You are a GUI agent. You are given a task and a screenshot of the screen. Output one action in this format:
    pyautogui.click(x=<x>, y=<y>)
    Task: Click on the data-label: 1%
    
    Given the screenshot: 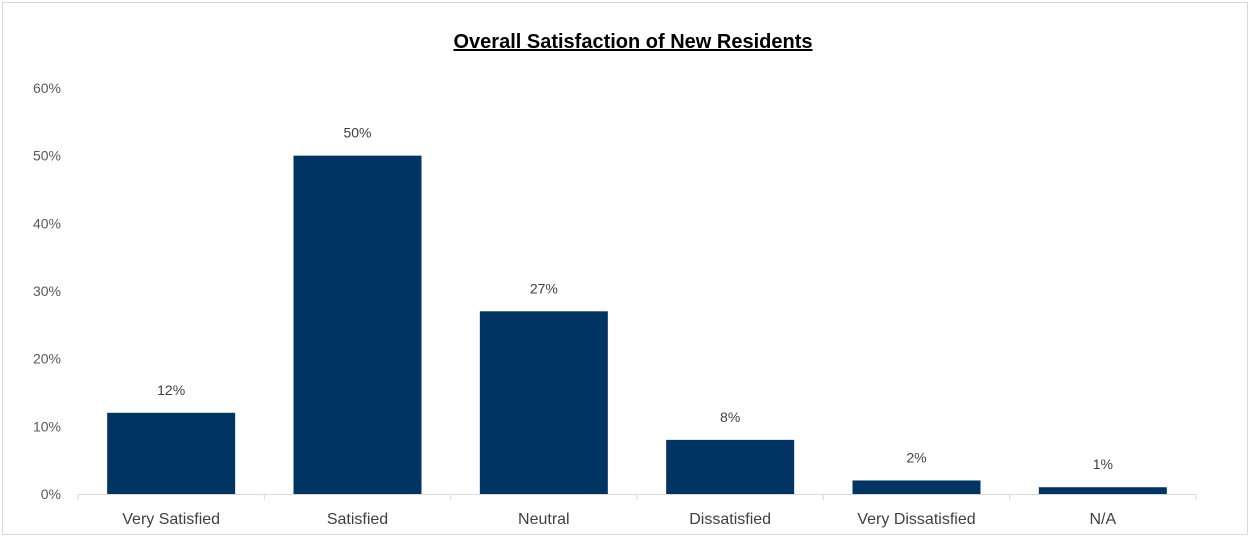 What is the action you would take?
    pyautogui.click(x=1103, y=464)
    